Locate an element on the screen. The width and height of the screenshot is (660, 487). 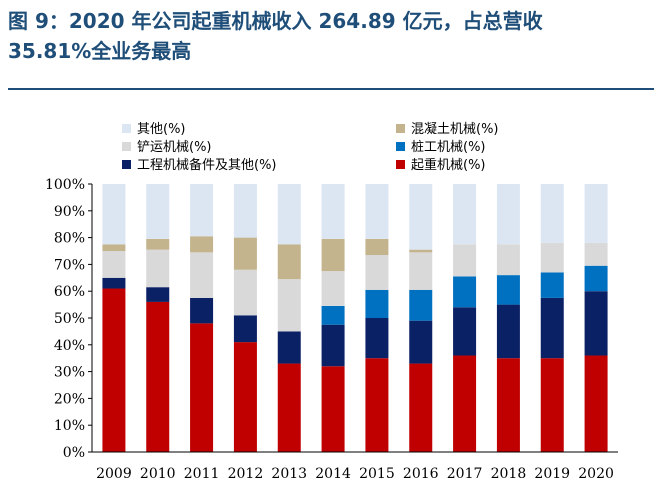
y-axis: 0% 10% 20% 30% 40% 50% 60% 70% 80% 90% 100% is located at coordinates (69, 319).